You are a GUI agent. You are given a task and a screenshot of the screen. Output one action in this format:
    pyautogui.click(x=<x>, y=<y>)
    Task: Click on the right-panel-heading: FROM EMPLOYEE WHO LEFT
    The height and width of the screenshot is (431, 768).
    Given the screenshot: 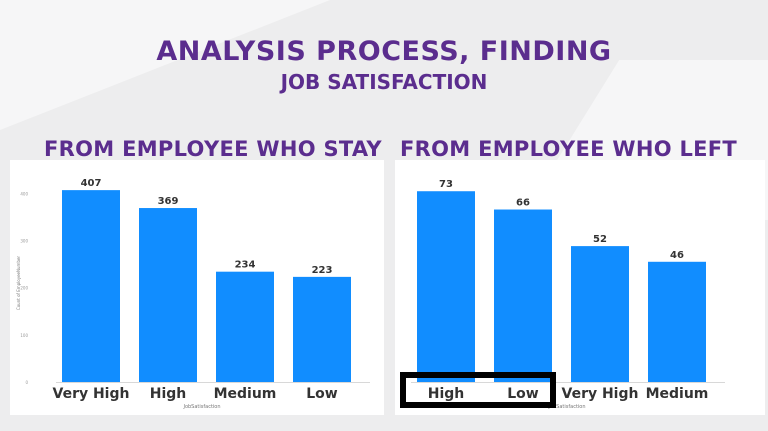 What is the action you would take?
    pyautogui.click(x=569, y=149)
    